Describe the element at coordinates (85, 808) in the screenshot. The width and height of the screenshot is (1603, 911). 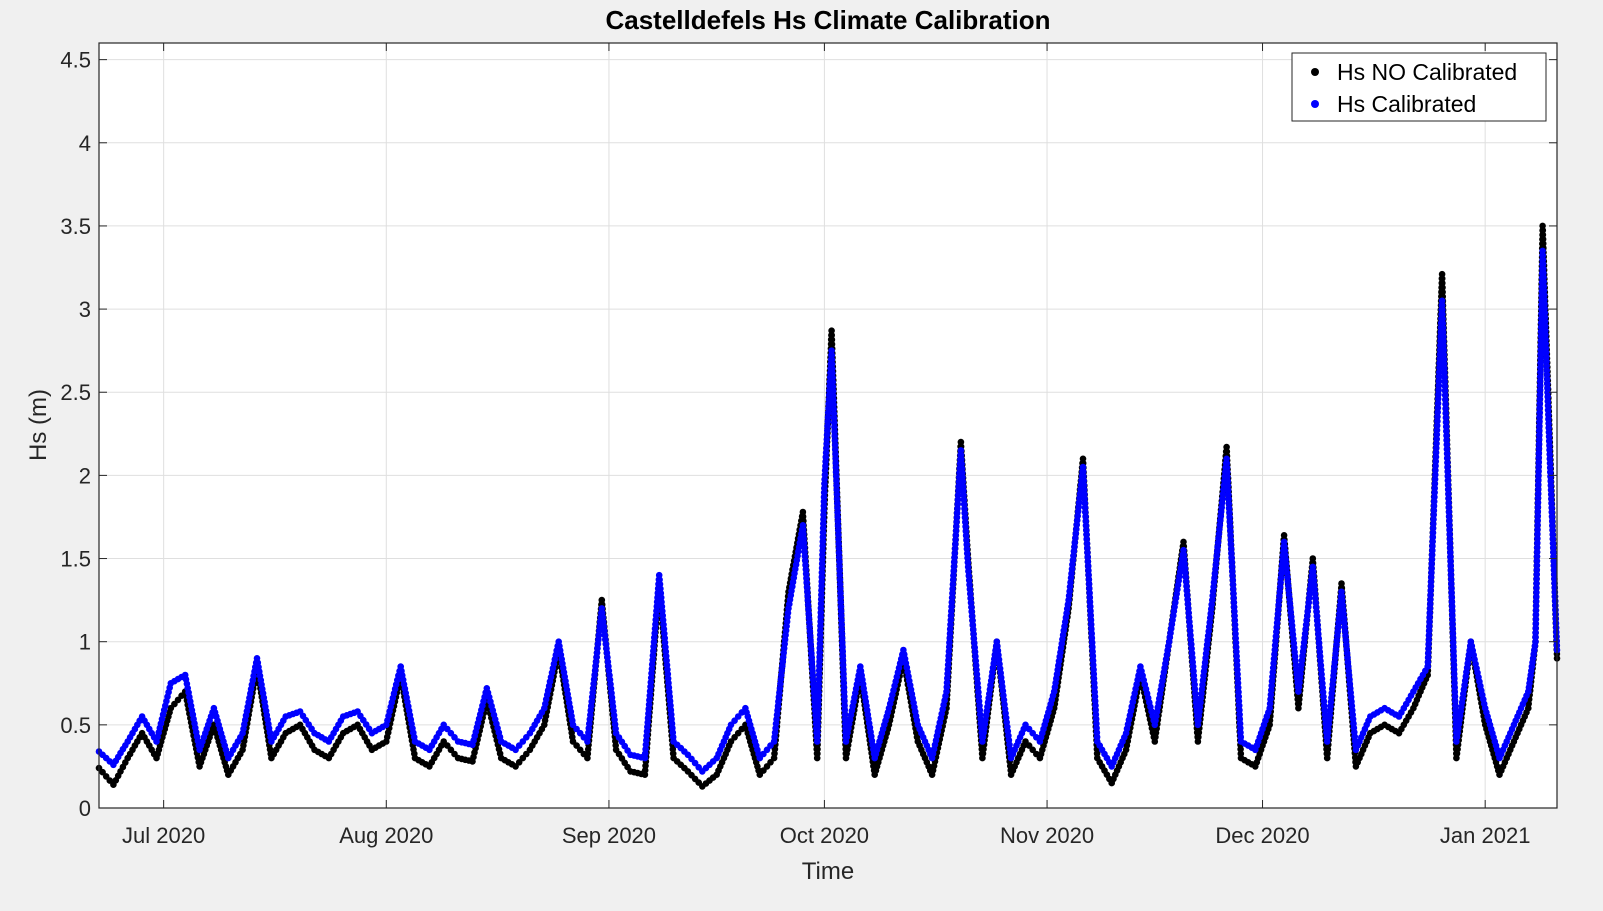
I see `y-tick-label: 0` at that location.